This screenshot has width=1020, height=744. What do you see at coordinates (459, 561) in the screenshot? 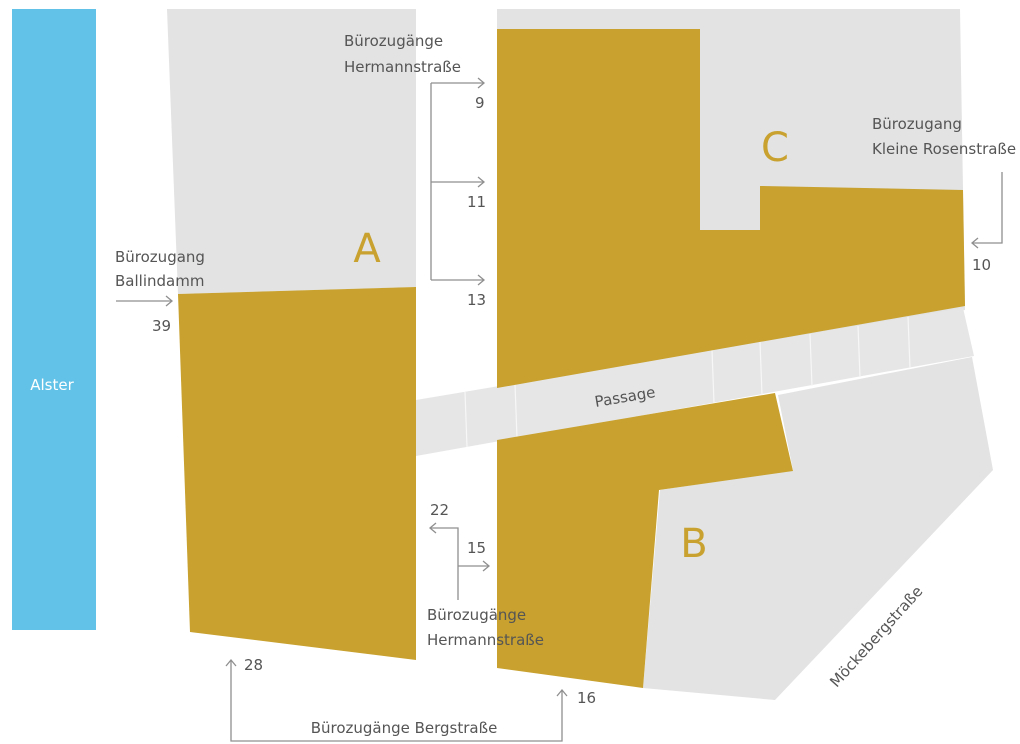
I see `hermann-bottom-arrows-icon` at bounding box center [459, 561].